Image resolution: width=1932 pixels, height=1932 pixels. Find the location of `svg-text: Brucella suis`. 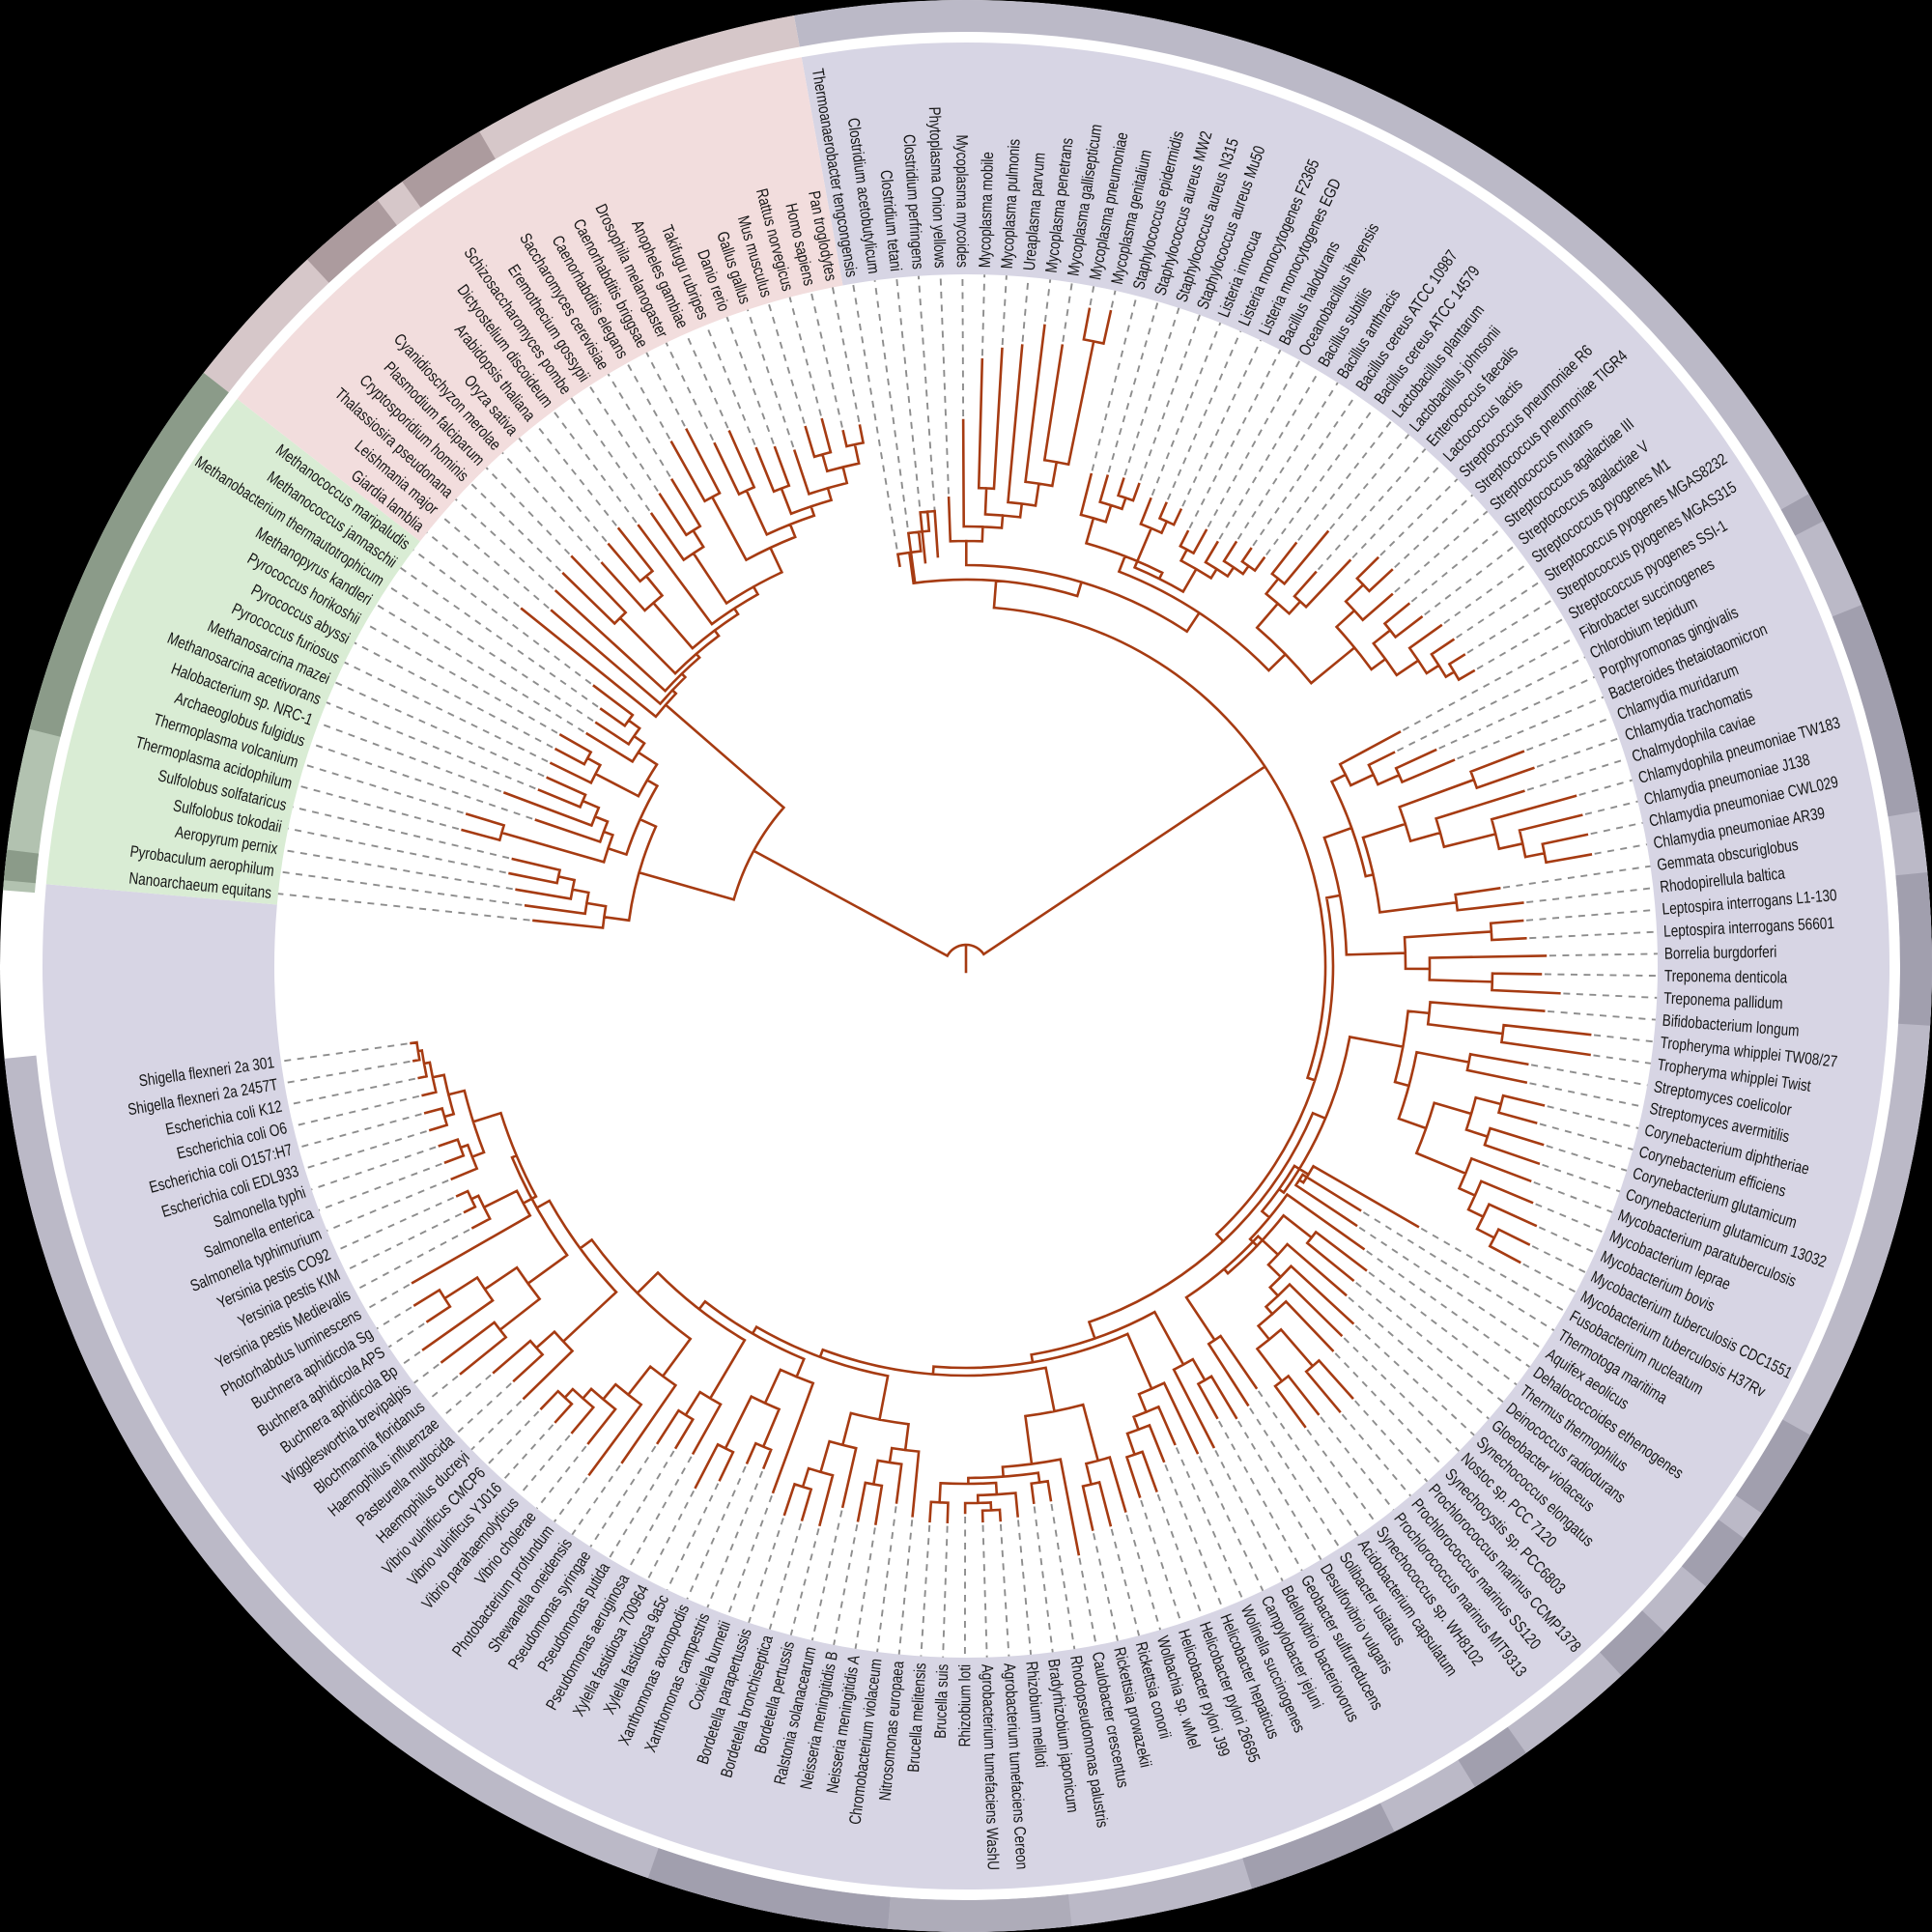

svg-text: Brucella suis is located at coordinates (941, 1701).